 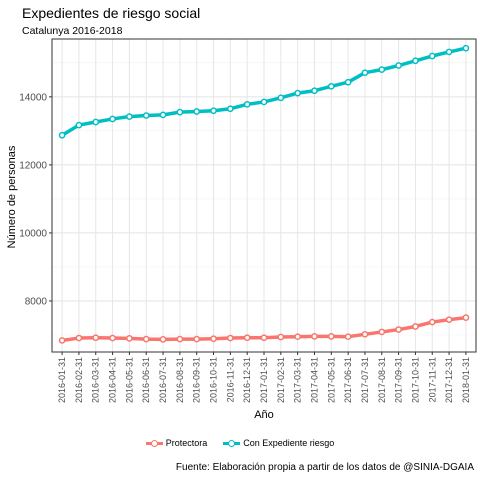 What do you see at coordinates (33, 165) in the screenshot?
I see `y-tick-label: 12000` at bounding box center [33, 165].